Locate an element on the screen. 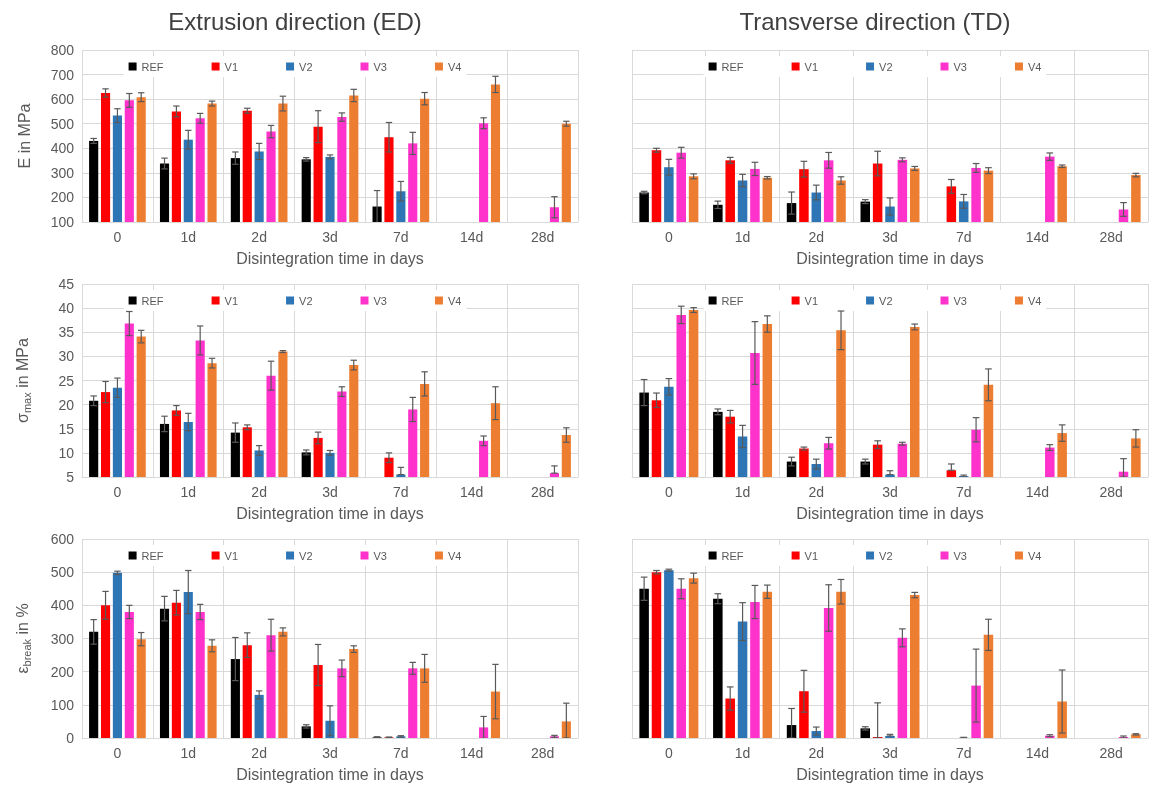 Image resolution: width=1160 pixels, height=788 pixels. y-axis-title: σmax in MPa is located at coordinates (23, 380).